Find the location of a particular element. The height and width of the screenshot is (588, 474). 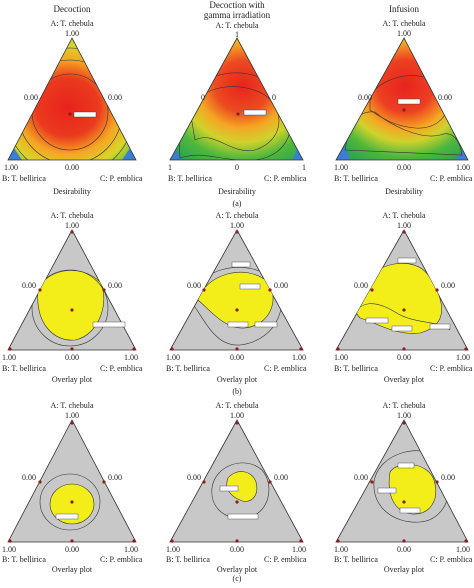

panel-title: Decoction with is located at coordinates (237, 5).